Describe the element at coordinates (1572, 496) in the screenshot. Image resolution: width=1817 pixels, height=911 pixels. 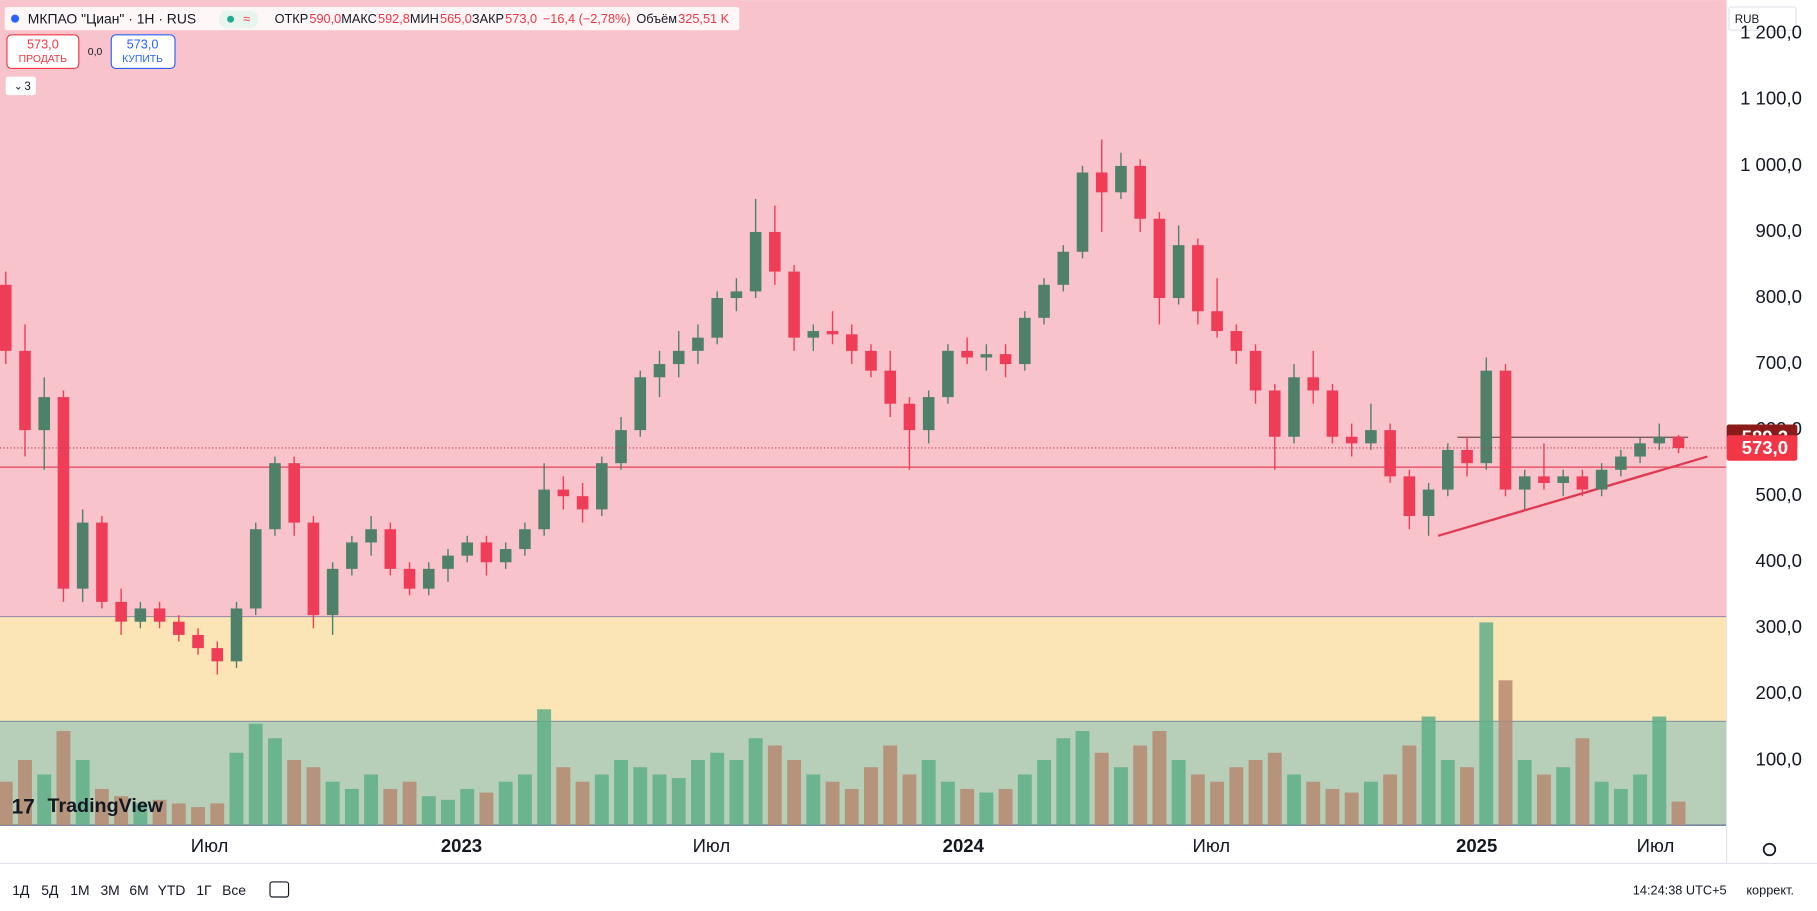
I see `trend-line` at that location.